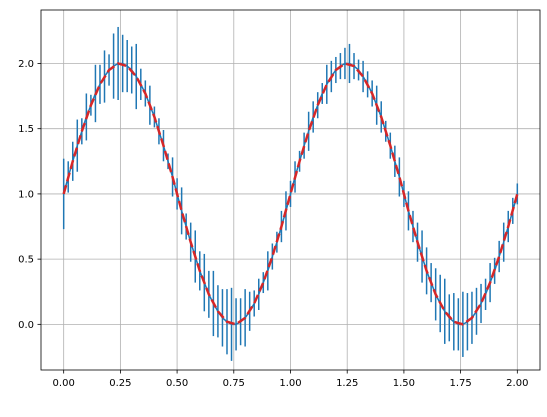 Image resolution: width=547 pixels, height=417 pixels. Describe the element at coordinates (234, 383) in the screenshot. I see `x-tick-label: 0.75` at that location.